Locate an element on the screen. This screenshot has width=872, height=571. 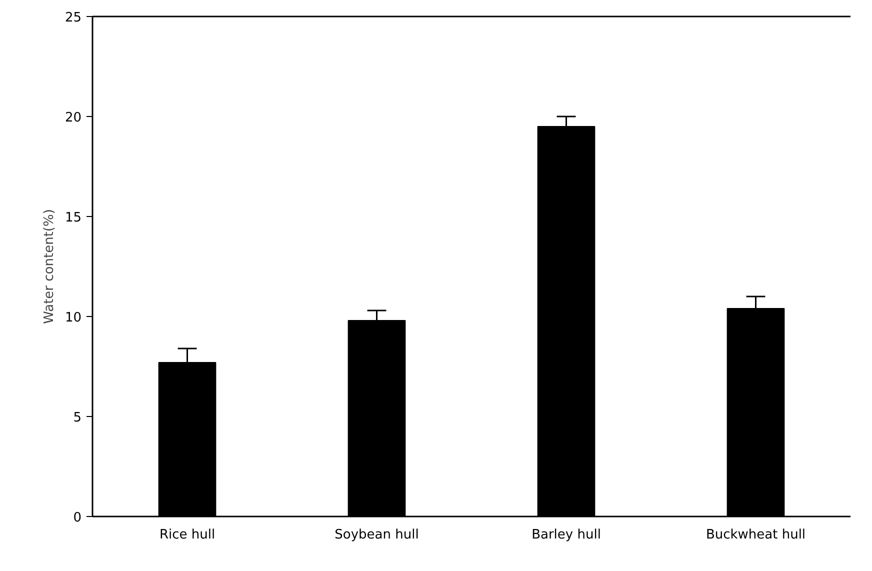
y-tick-label: 10 is located at coordinates (73, 318).